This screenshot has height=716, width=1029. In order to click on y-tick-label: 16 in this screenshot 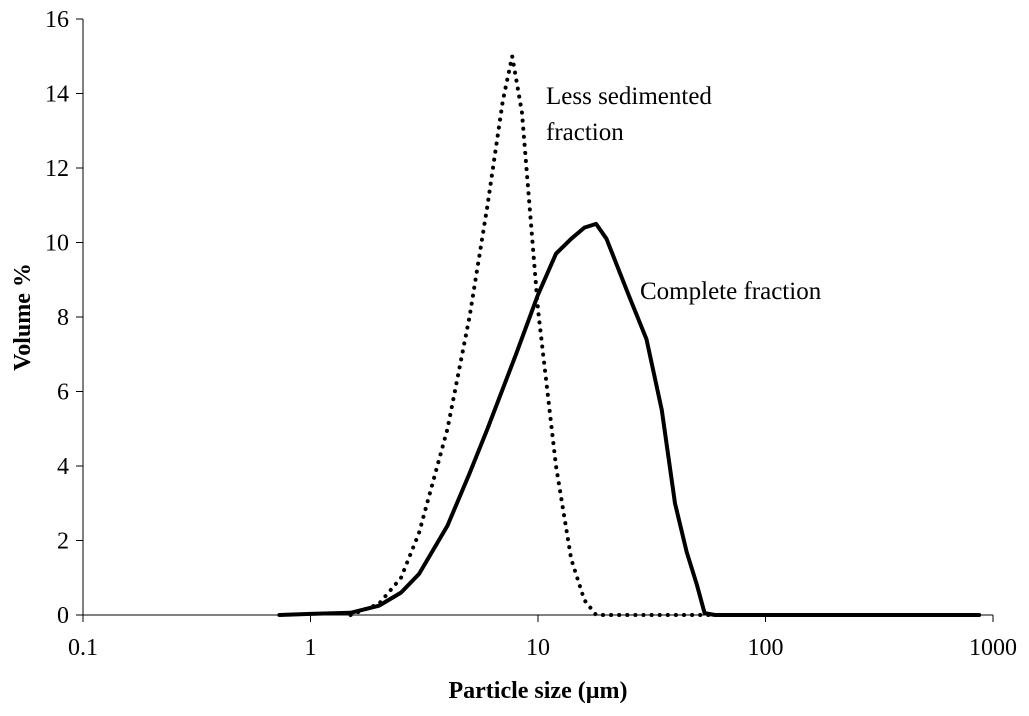, I will do `click(57, 20)`.